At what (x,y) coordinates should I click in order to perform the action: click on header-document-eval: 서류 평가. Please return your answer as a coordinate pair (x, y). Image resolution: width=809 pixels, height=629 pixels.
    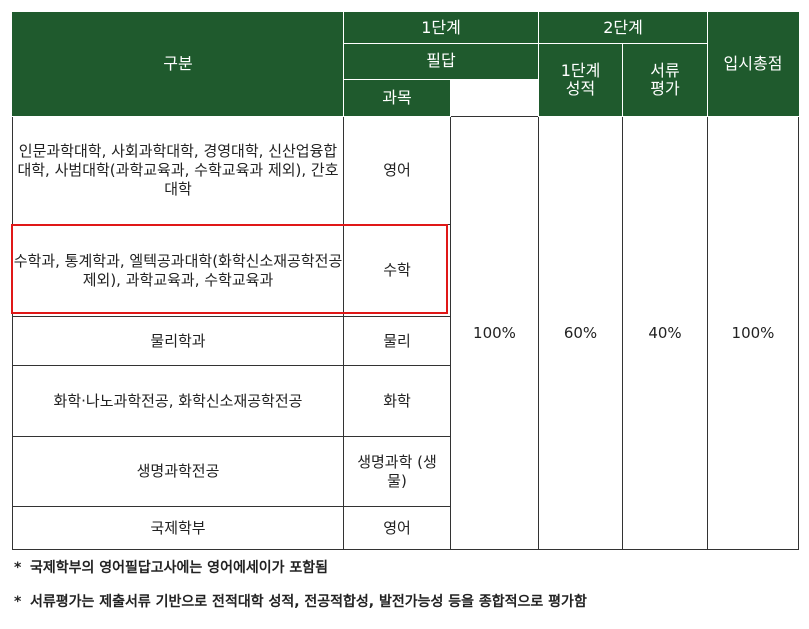
    Looking at the image, I should click on (665, 80).